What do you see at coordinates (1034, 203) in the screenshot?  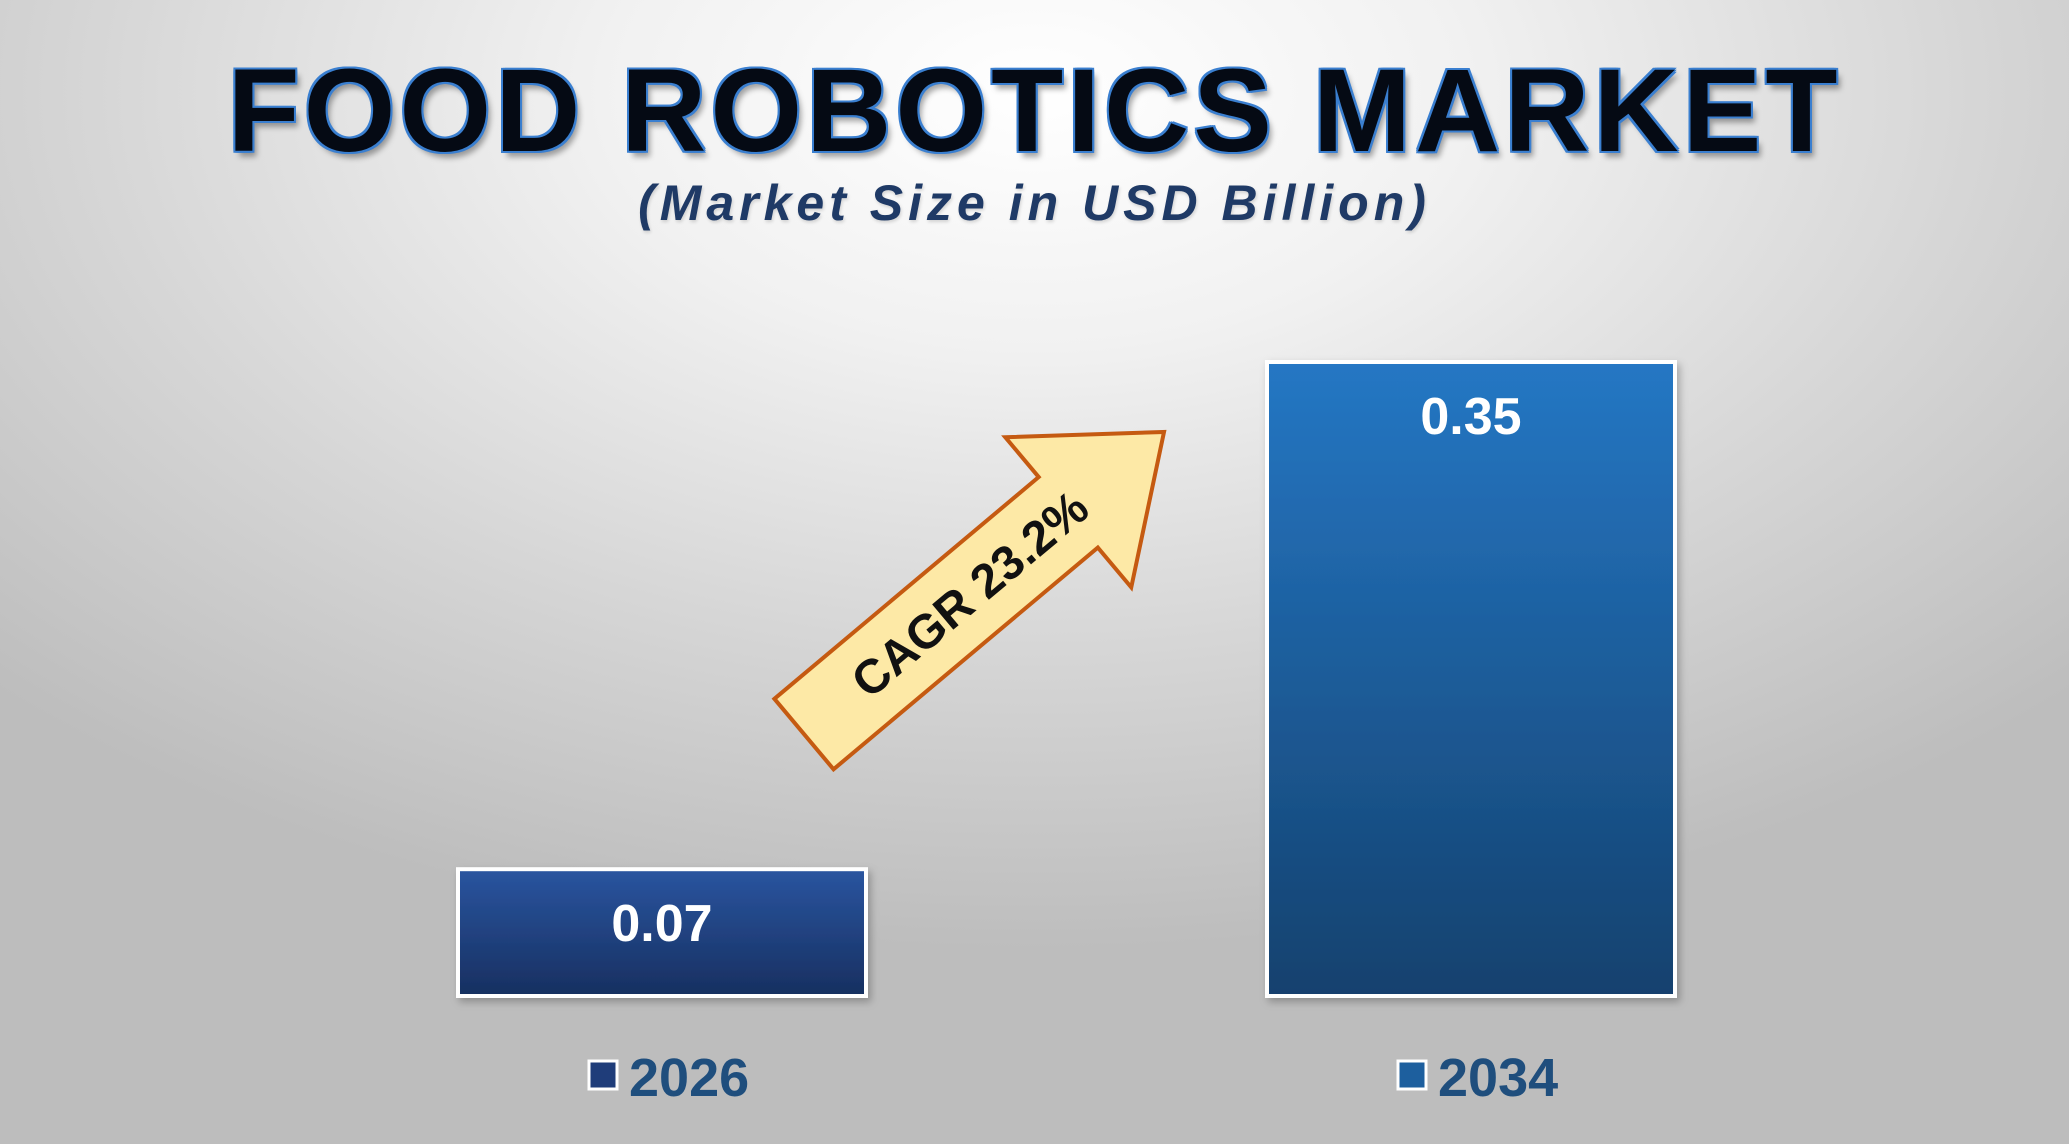 I see `chart-subtitle: (Market Size in USD Billion)` at bounding box center [1034, 203].